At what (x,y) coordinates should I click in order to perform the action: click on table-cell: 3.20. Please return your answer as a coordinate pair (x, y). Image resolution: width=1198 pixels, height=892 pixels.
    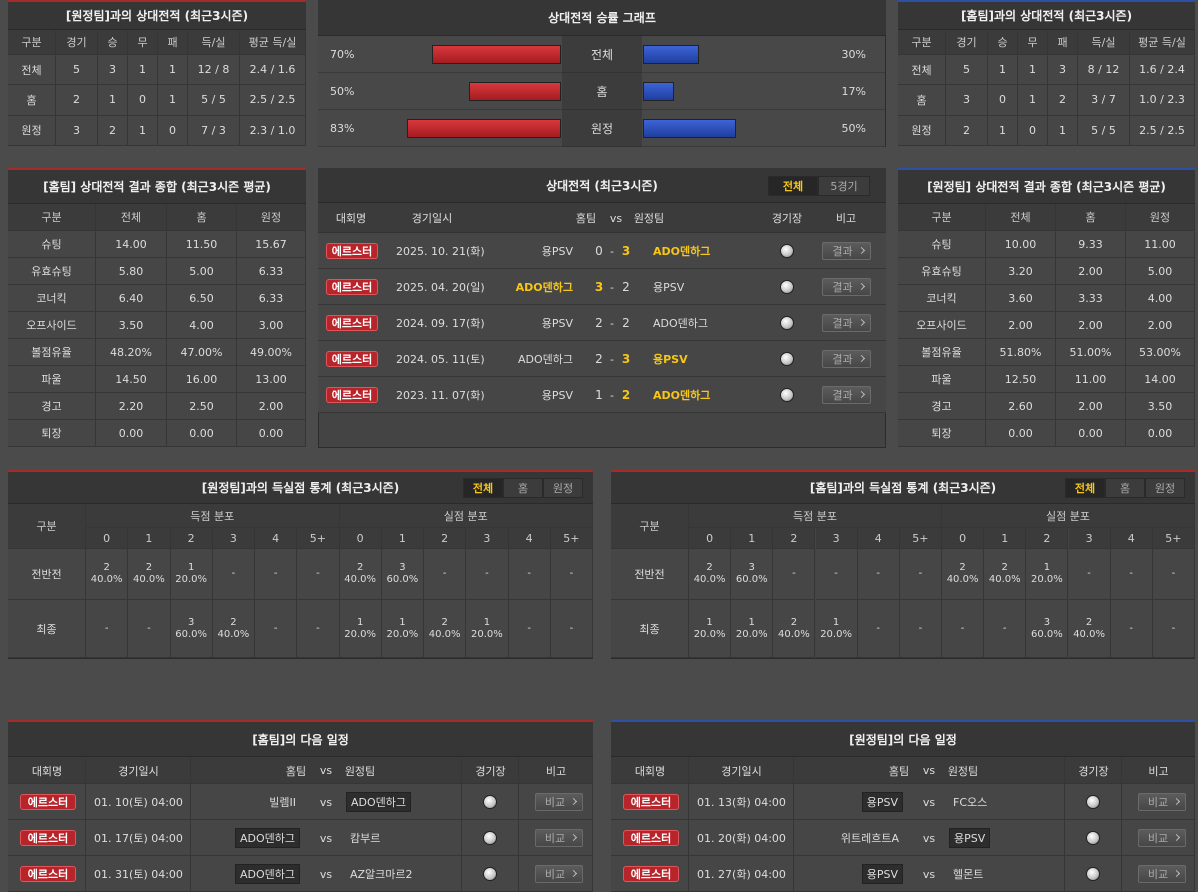
    Looking at the image, I should click on (1021, 271).